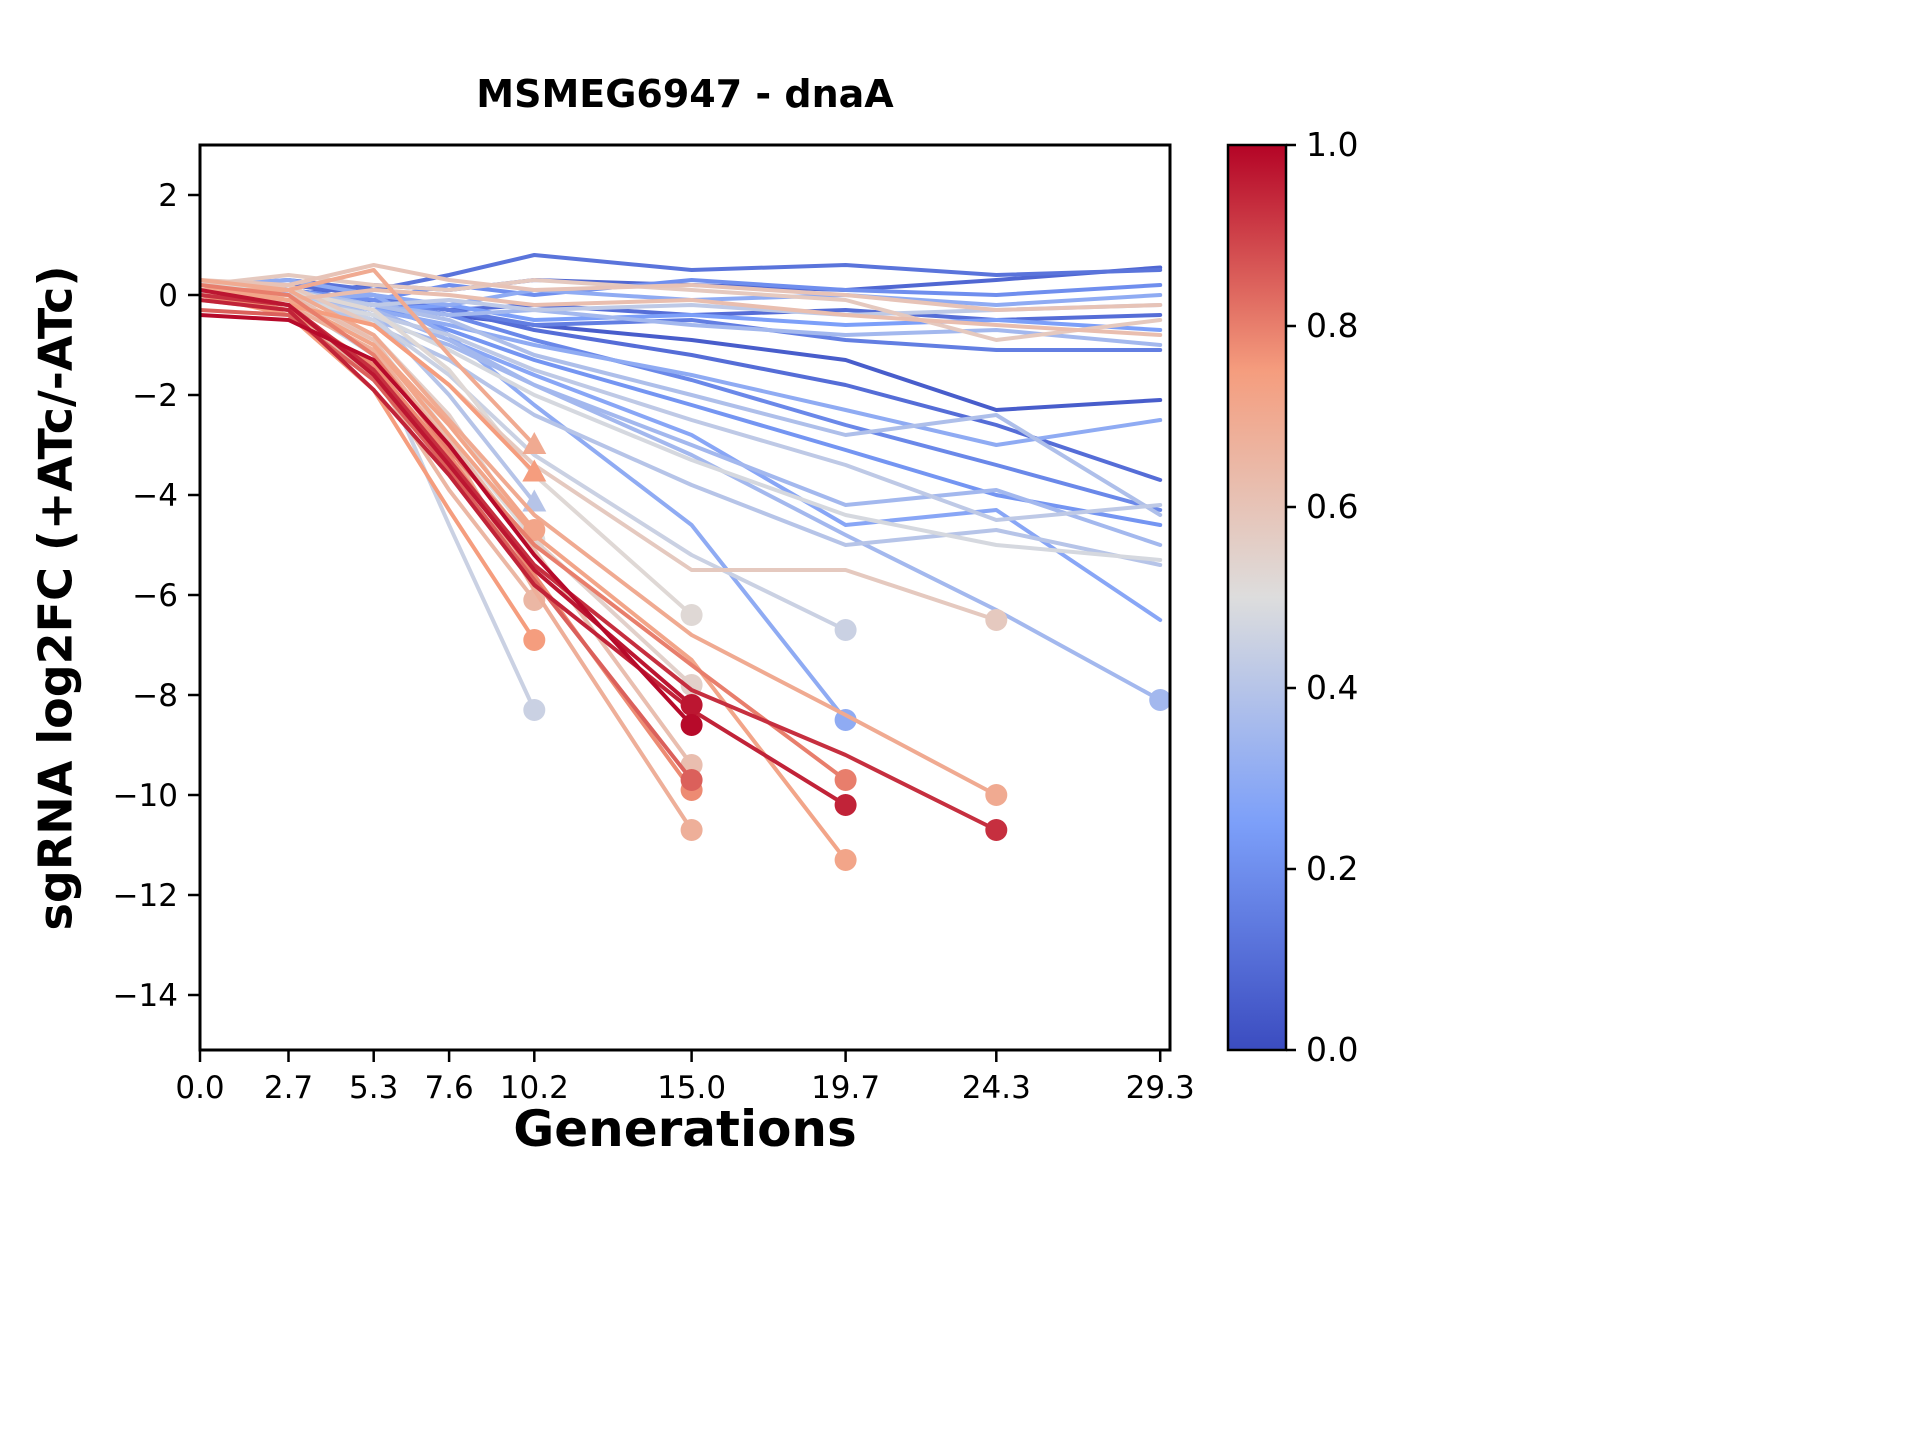 The height and width of the screenshot is (1440, 1920). I want to click on y-tick-label: −12, so click(145, 896).